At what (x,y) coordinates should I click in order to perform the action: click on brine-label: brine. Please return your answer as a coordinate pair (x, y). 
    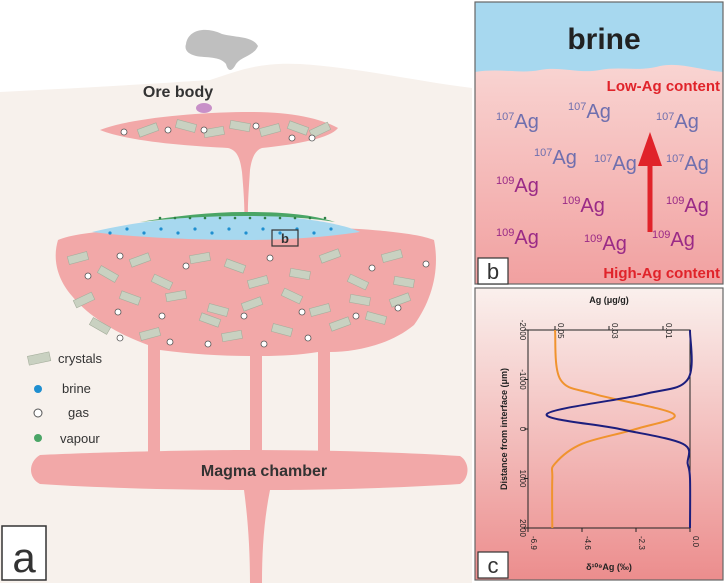
    Looking at the image, I should click on (603, 39).